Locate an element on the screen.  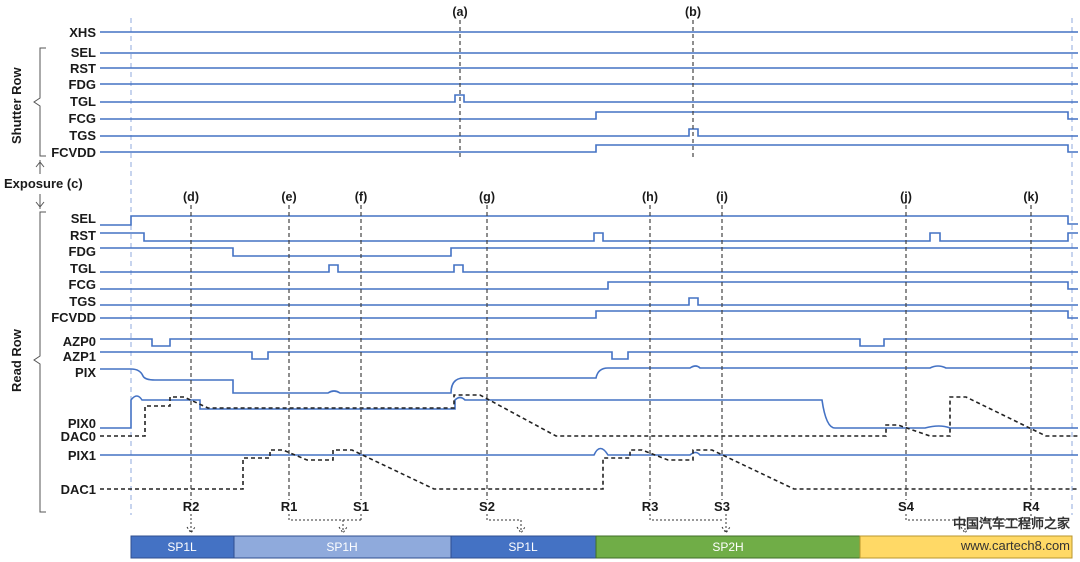
read-label-tgs: TGS is located at coordinates (82, 301).